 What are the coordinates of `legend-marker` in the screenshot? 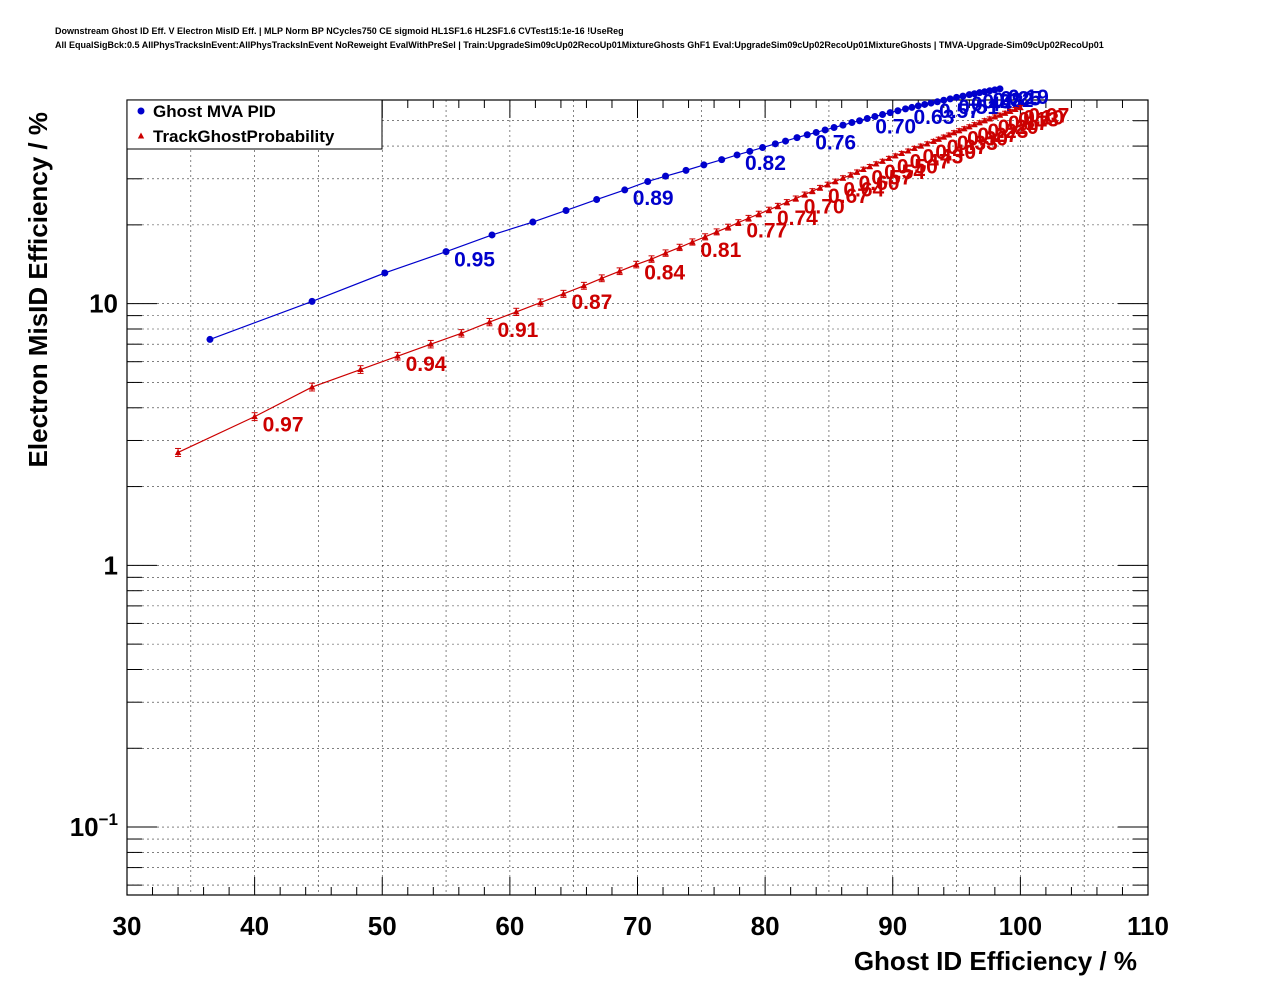 It's located at (141, 111).